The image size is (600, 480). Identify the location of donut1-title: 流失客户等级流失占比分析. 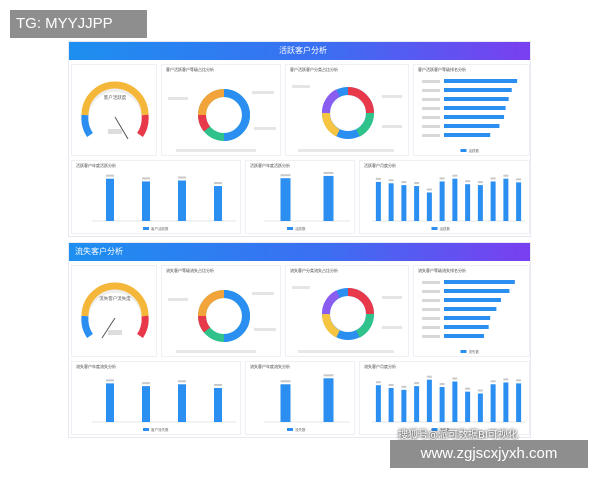
(190, 270).